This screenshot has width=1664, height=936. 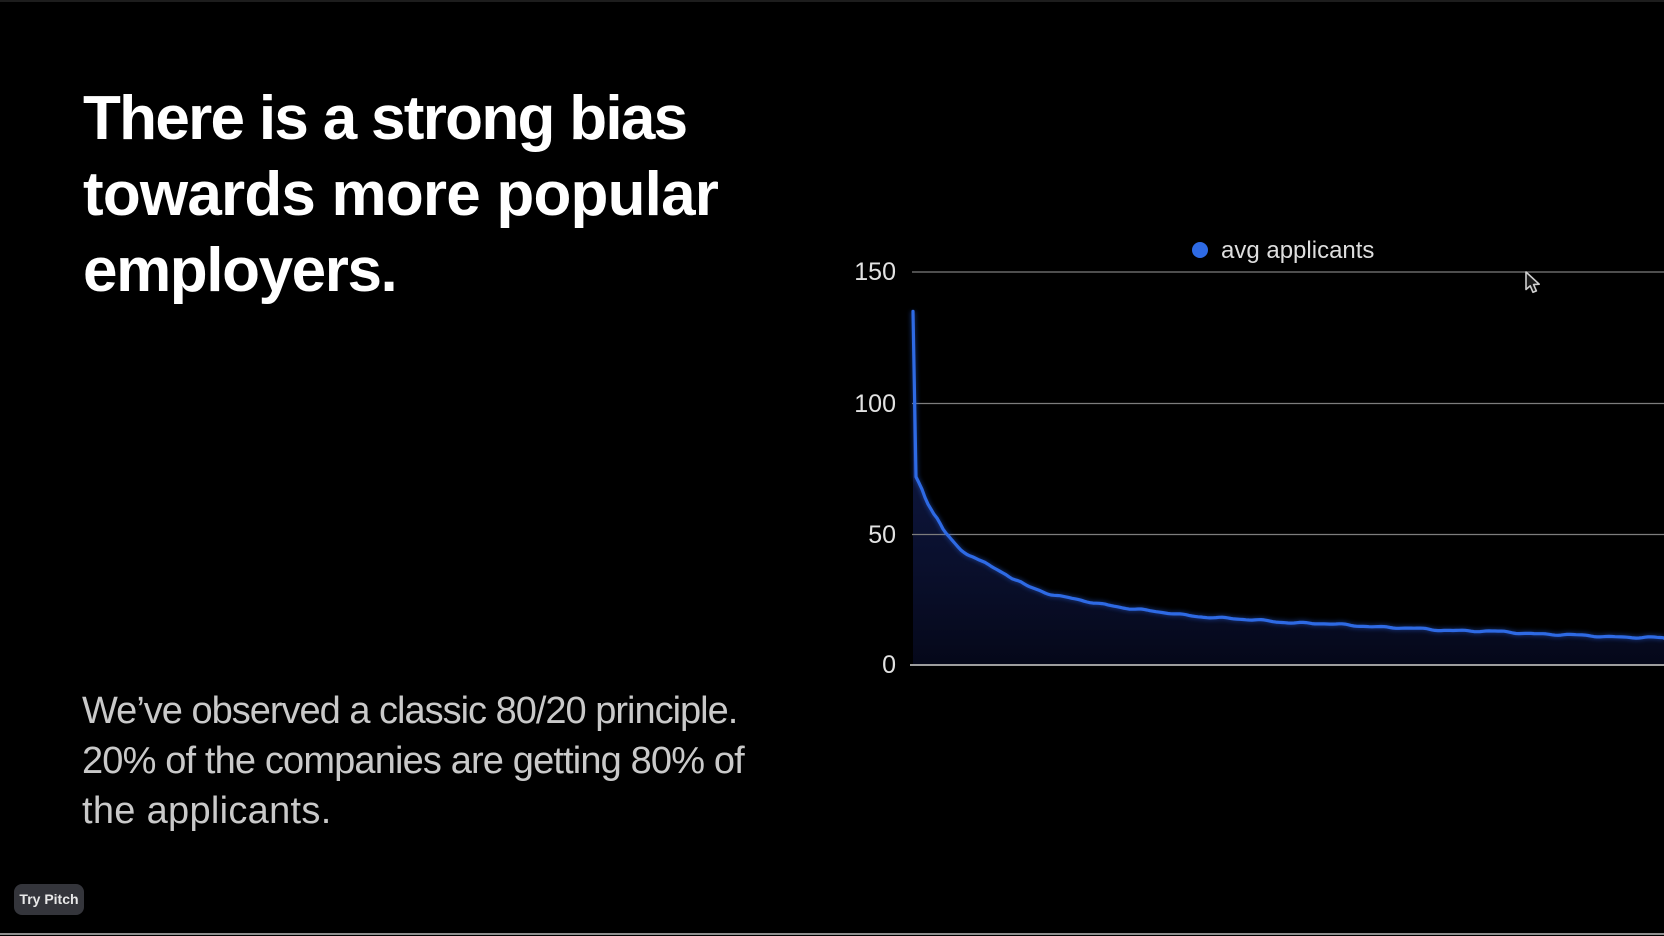 What do you see at coordinates (875, 404) in the screenshot?
I see `svg-text: 100` at bounding box center [875, 404].